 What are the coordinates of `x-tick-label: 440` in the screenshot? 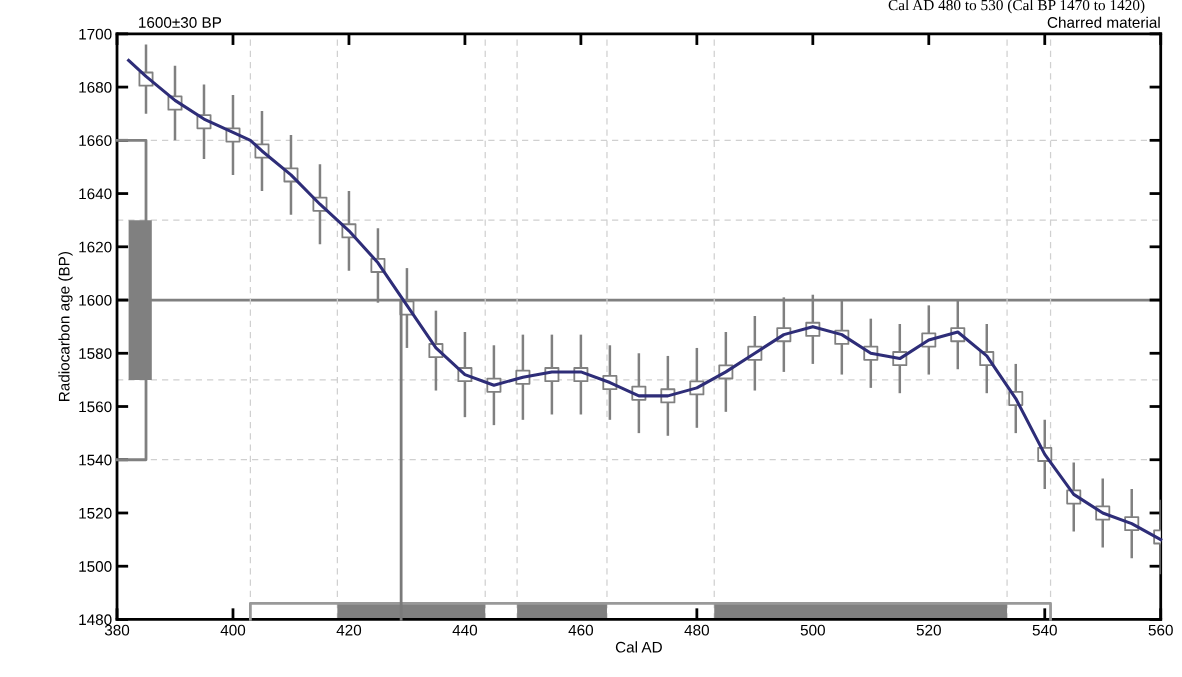 It's located at (465, 630).